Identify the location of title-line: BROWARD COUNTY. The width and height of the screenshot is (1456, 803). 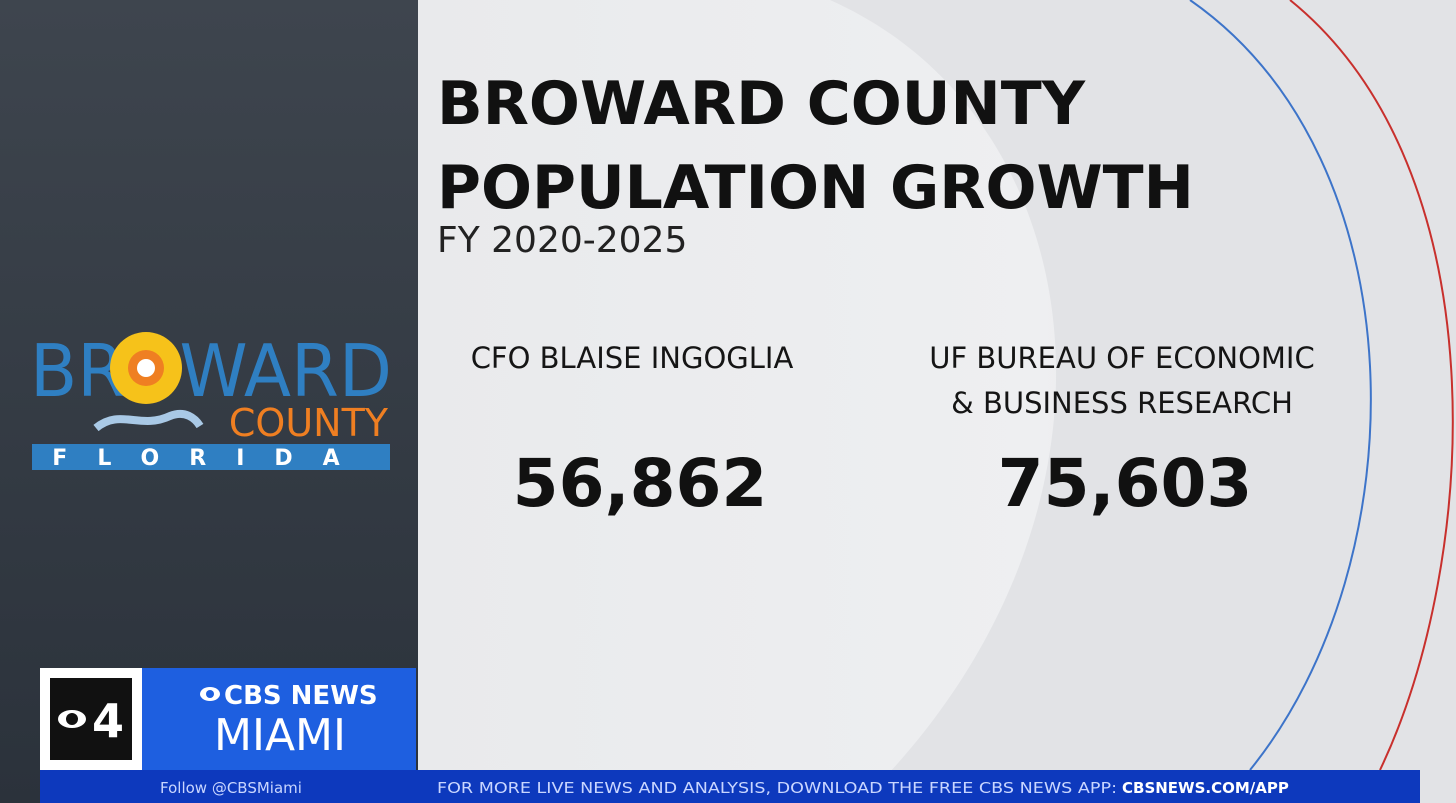
(762, 104).